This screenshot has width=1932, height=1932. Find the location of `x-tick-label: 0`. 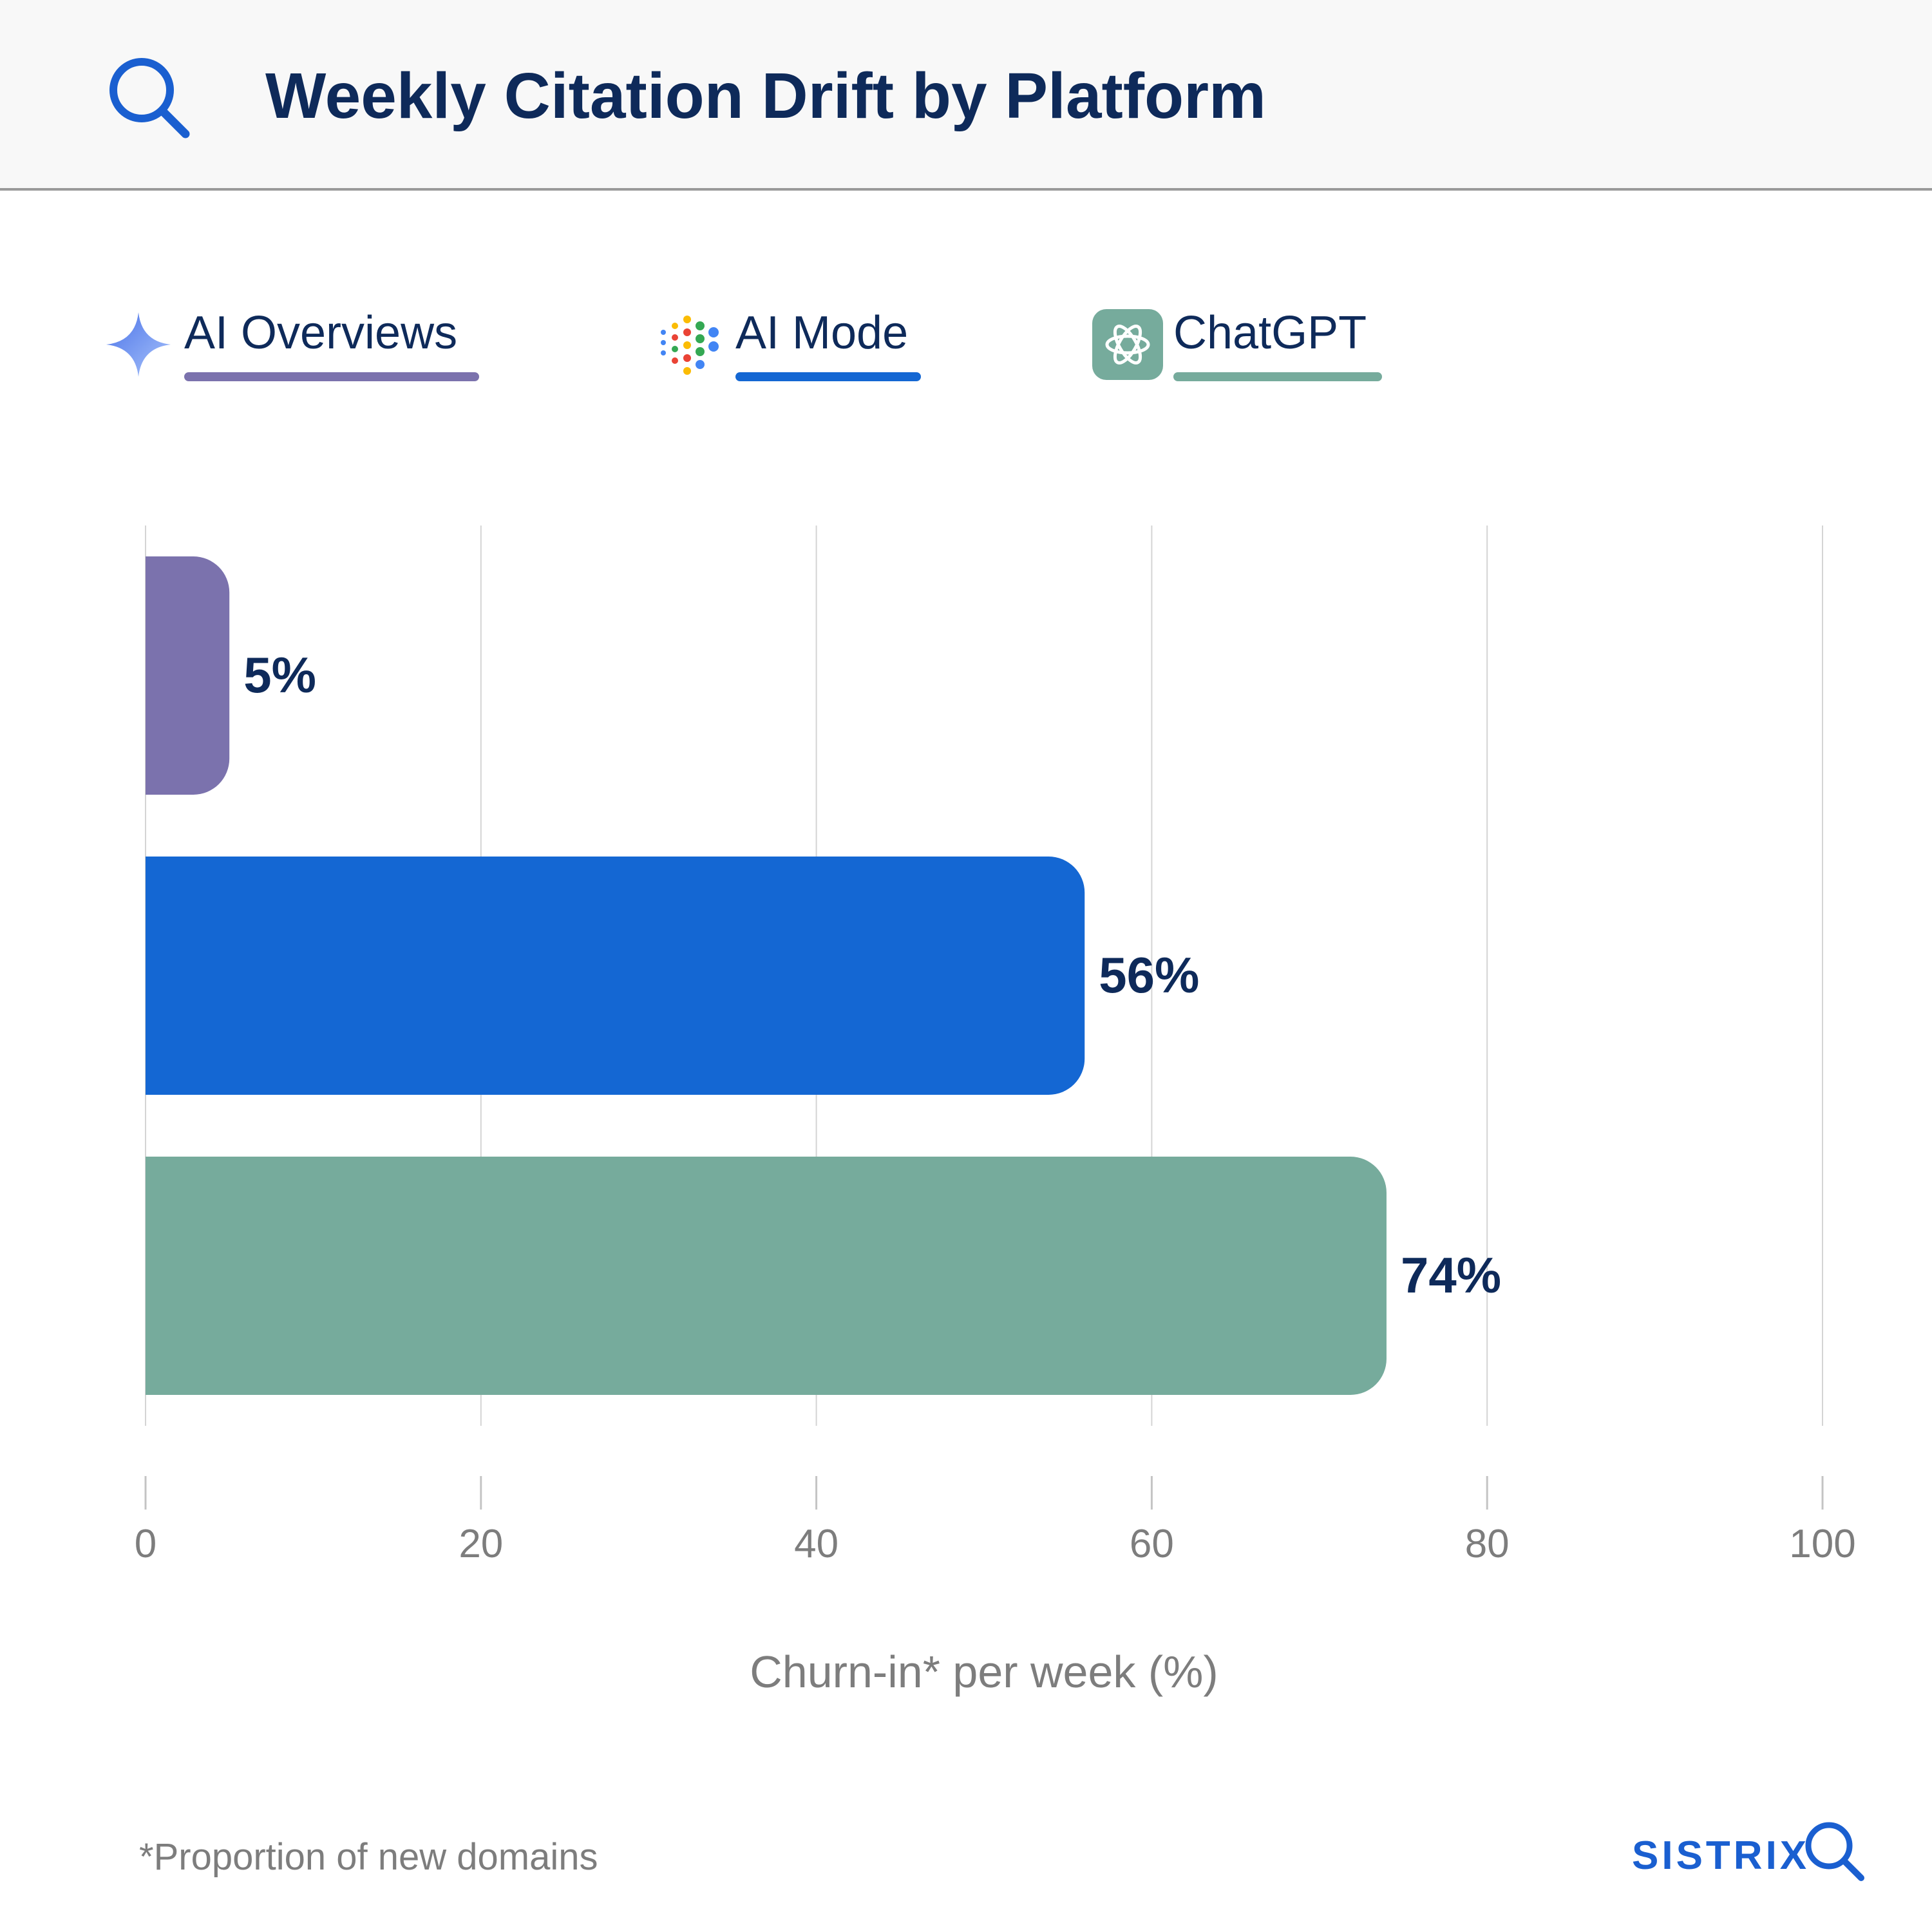

x-tick-label: 0 is located at coordinates (145, 1544).